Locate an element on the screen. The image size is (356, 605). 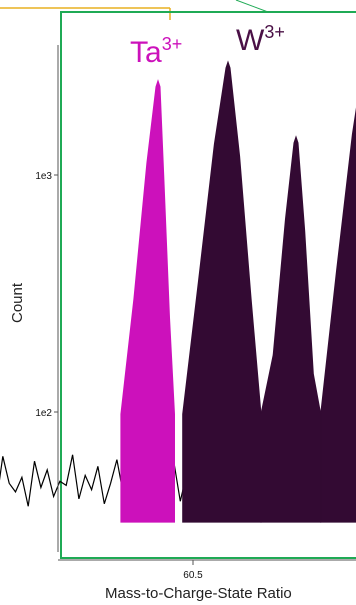
ta-label: Ta3+ is located at coordinates (156, 51).